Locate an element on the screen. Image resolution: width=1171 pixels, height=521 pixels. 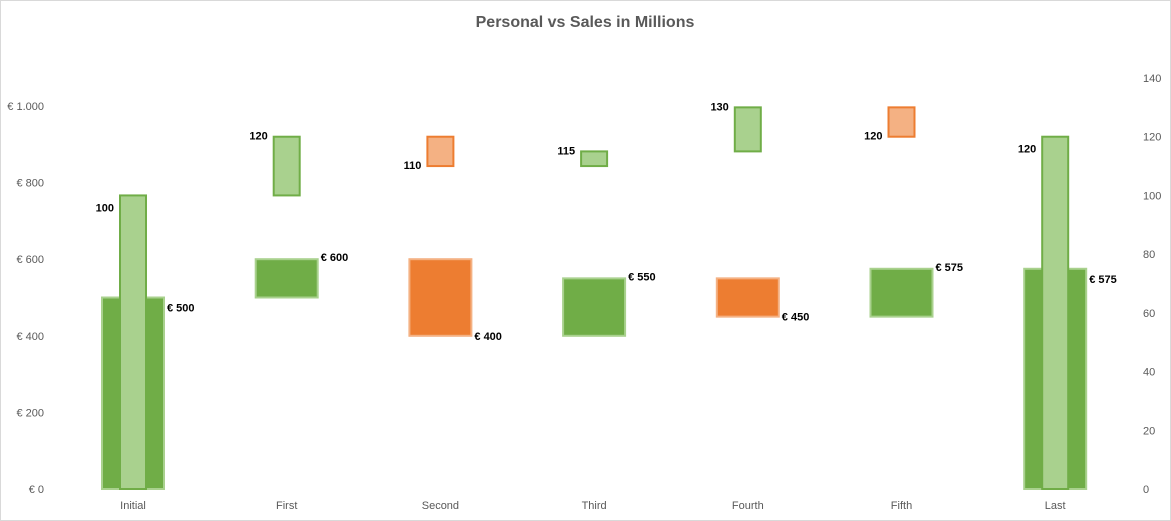
sales-value-label: € 550 is located at coordinates (642, 277).